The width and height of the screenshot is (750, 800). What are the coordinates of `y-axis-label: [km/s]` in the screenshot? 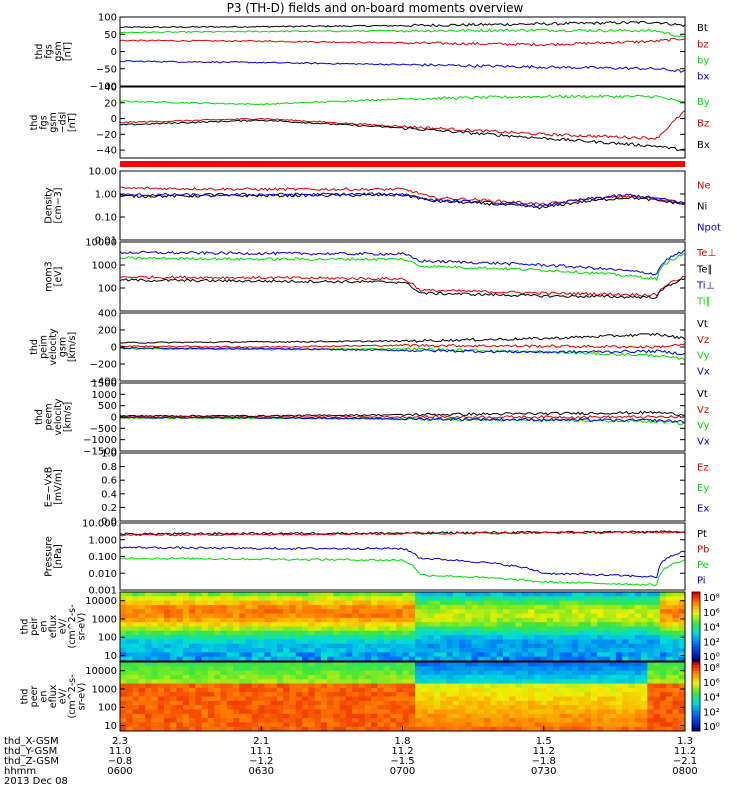 It's located at (72, 347).